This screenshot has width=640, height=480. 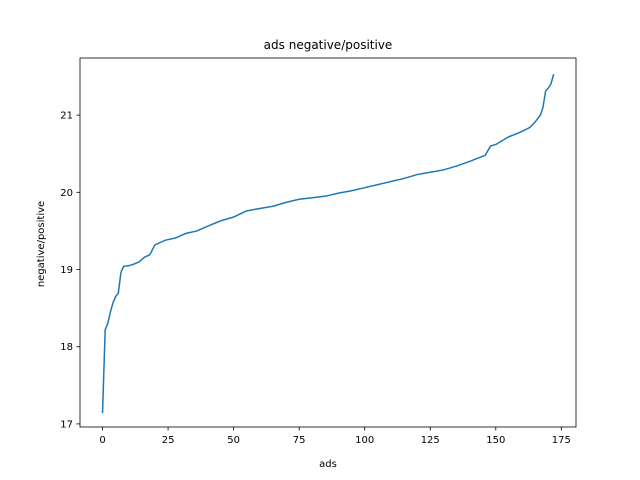 I want to click on x-axis-label: ads, so click(x=328, y=464).